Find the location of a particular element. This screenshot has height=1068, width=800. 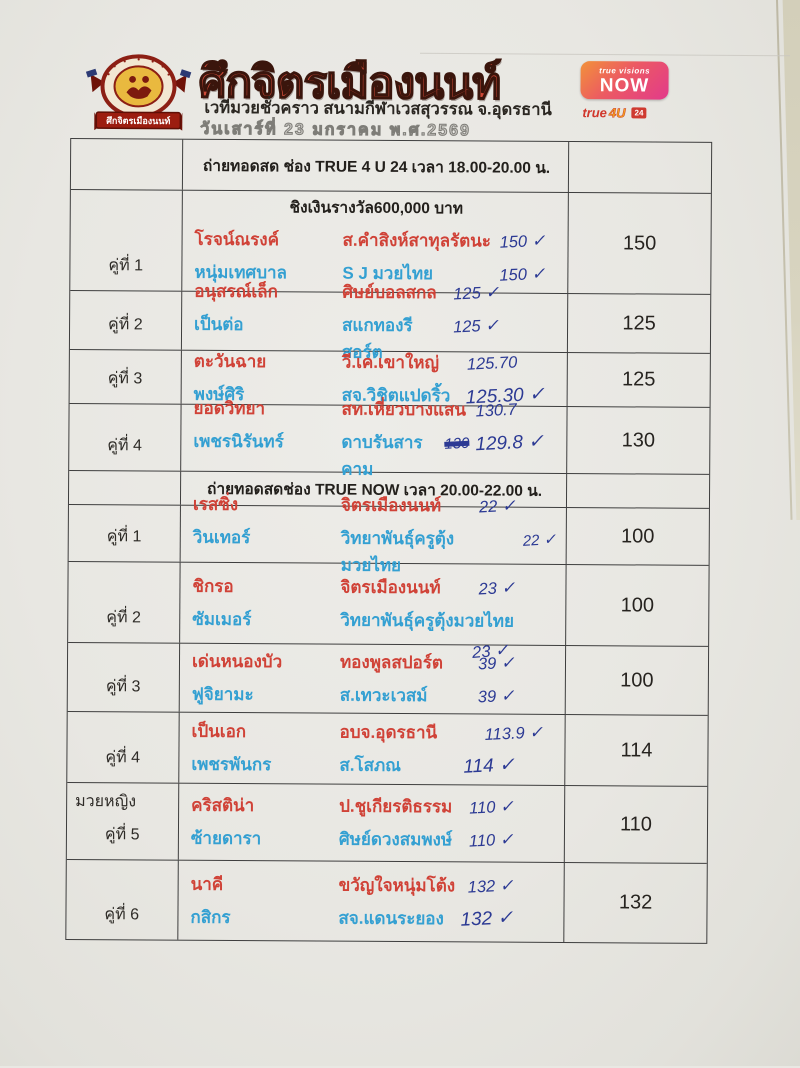

fighter-name: ชิกรอ is located at coordinates (213, 586).